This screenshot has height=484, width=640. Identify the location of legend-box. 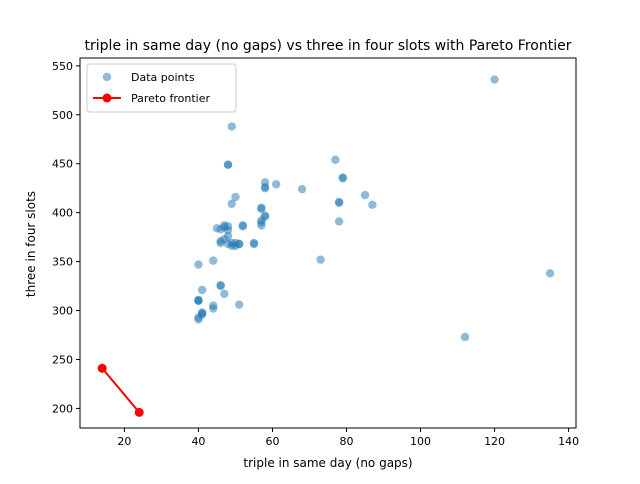
(161, 88).